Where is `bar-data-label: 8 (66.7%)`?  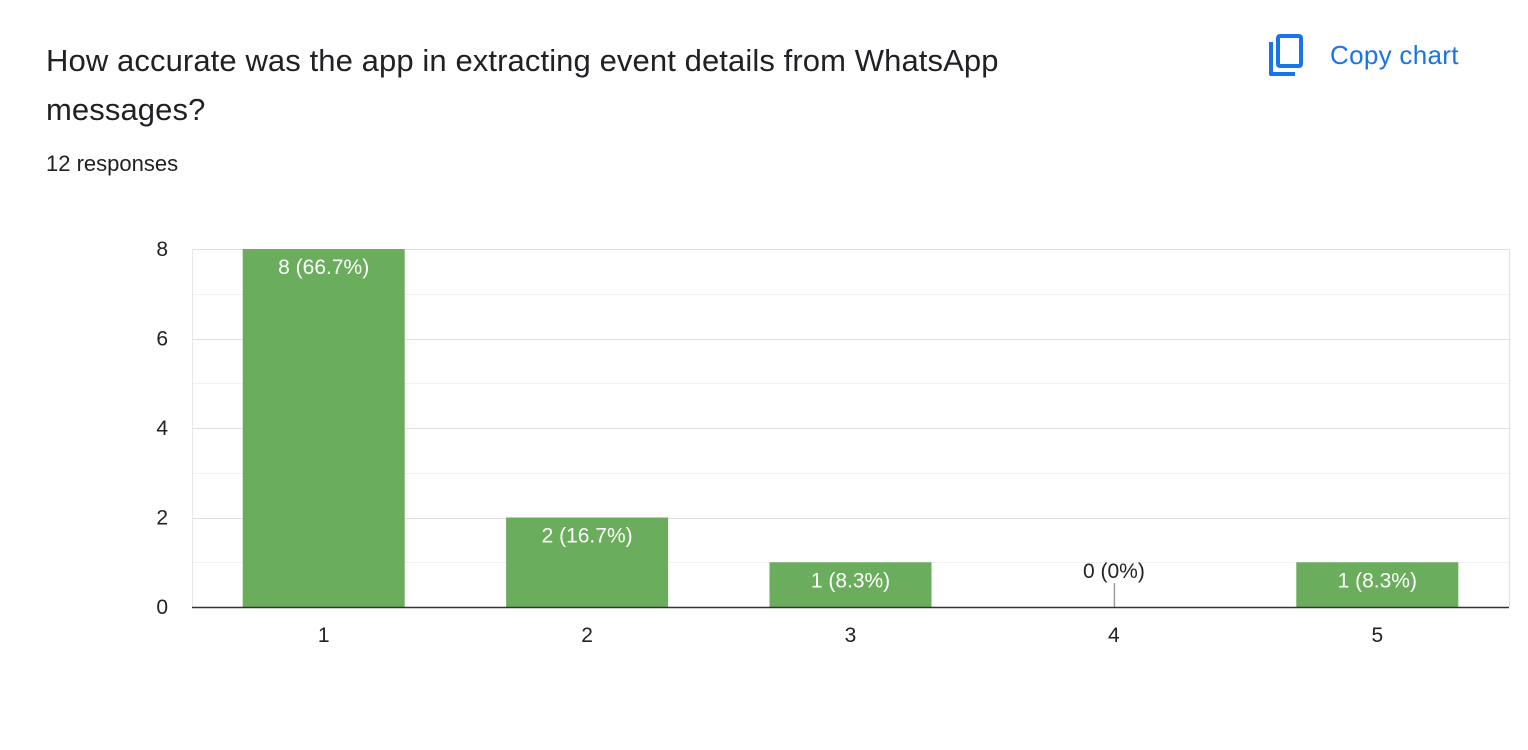
bar-data-label: 8 (66.7%) is located at coordinates (323, 267).